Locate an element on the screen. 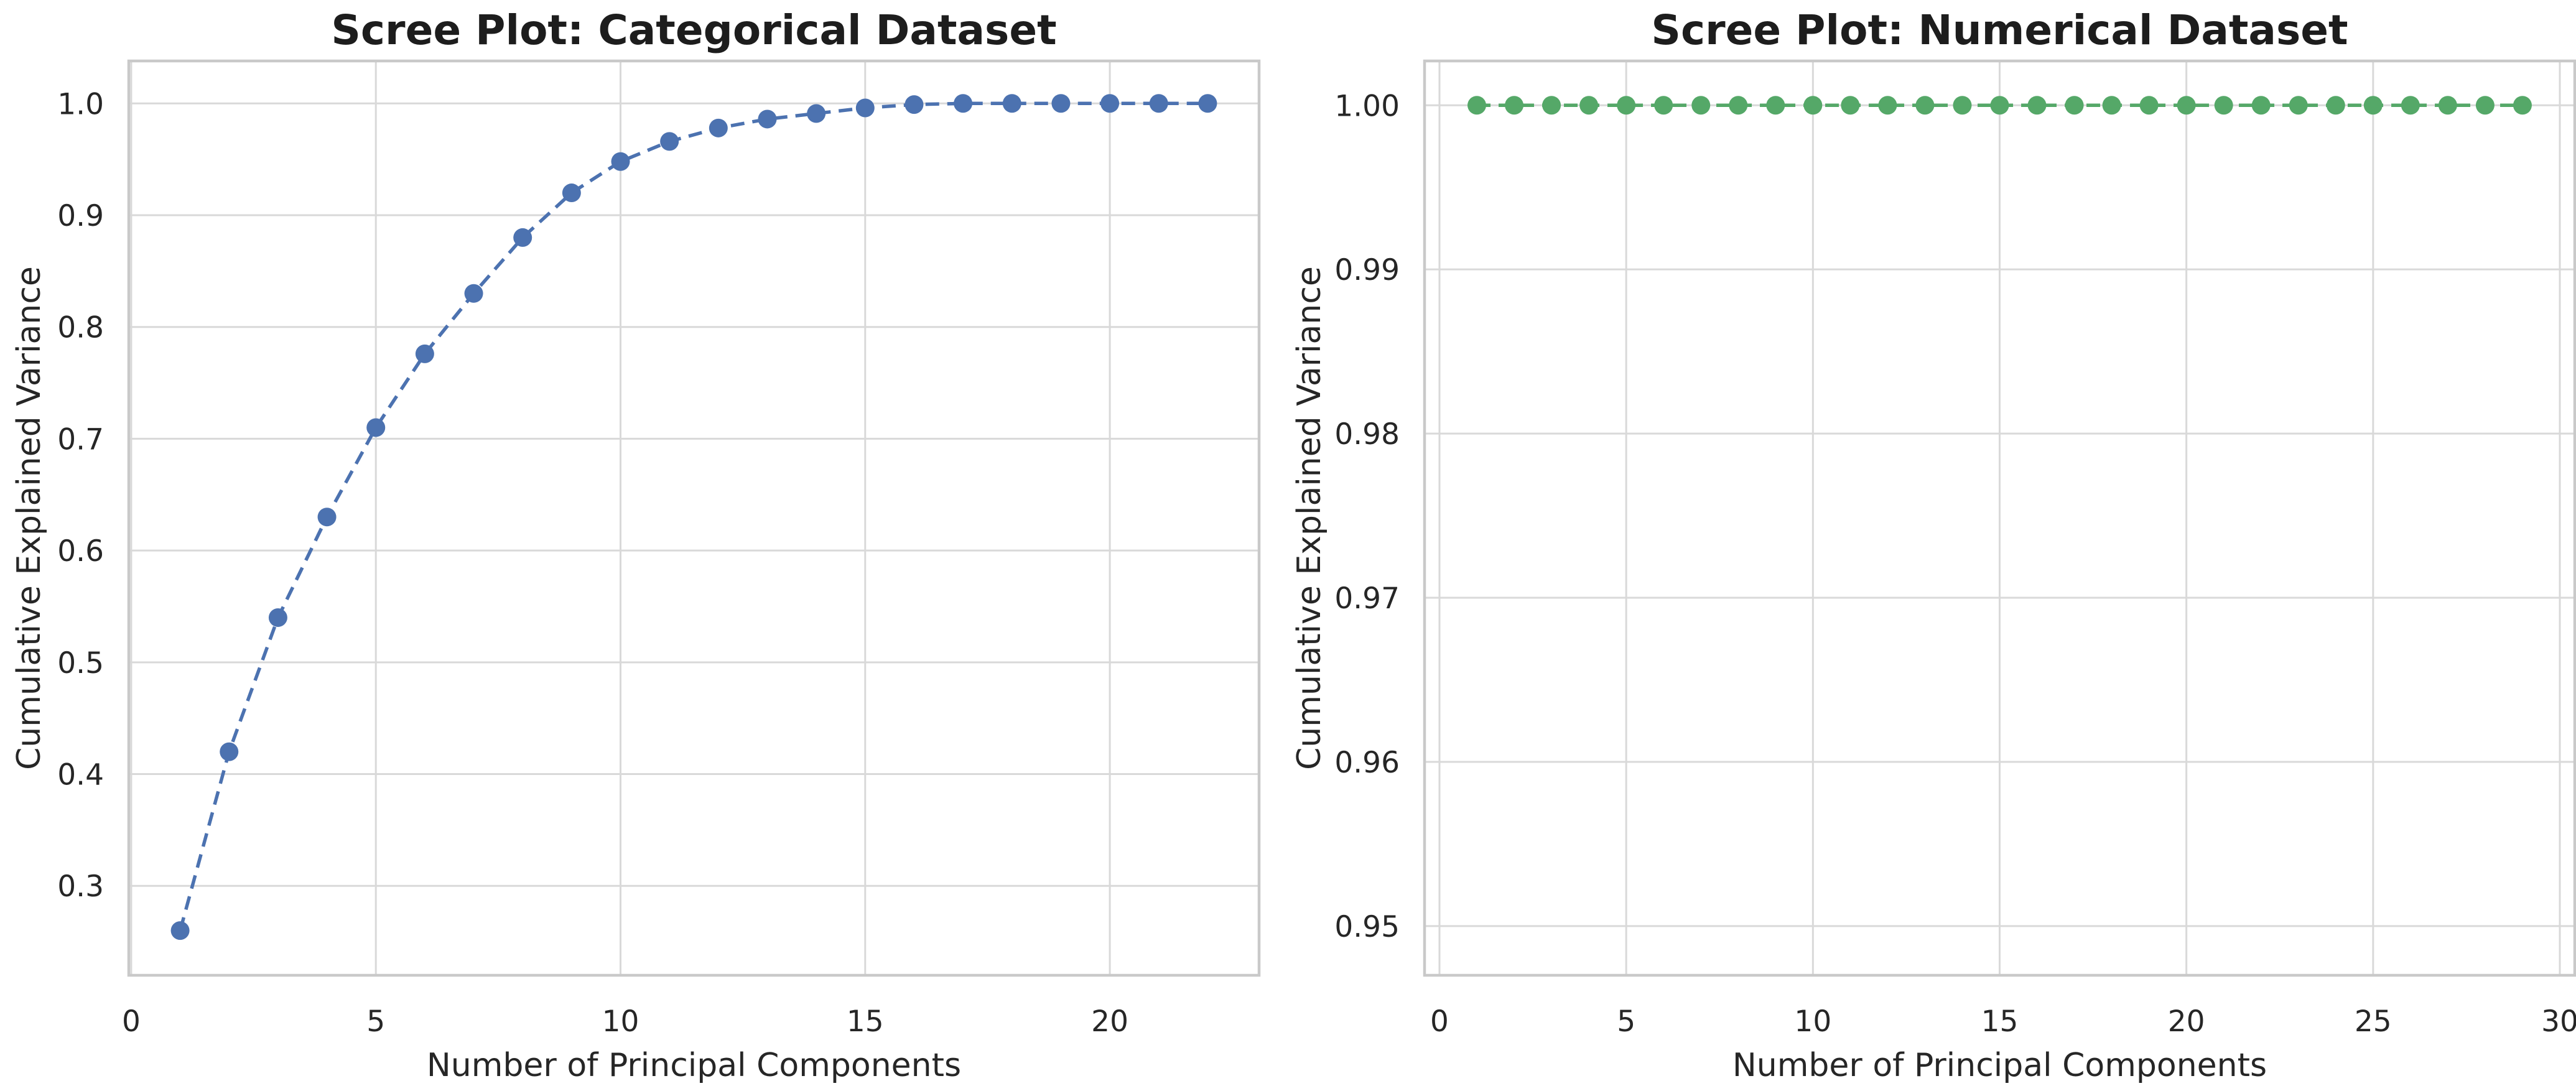 The width and height of the screenshot is (2576, 1086). chart-title-categorical: Scree Plot: Categorical Dataset is located at coordinates (694, 30).